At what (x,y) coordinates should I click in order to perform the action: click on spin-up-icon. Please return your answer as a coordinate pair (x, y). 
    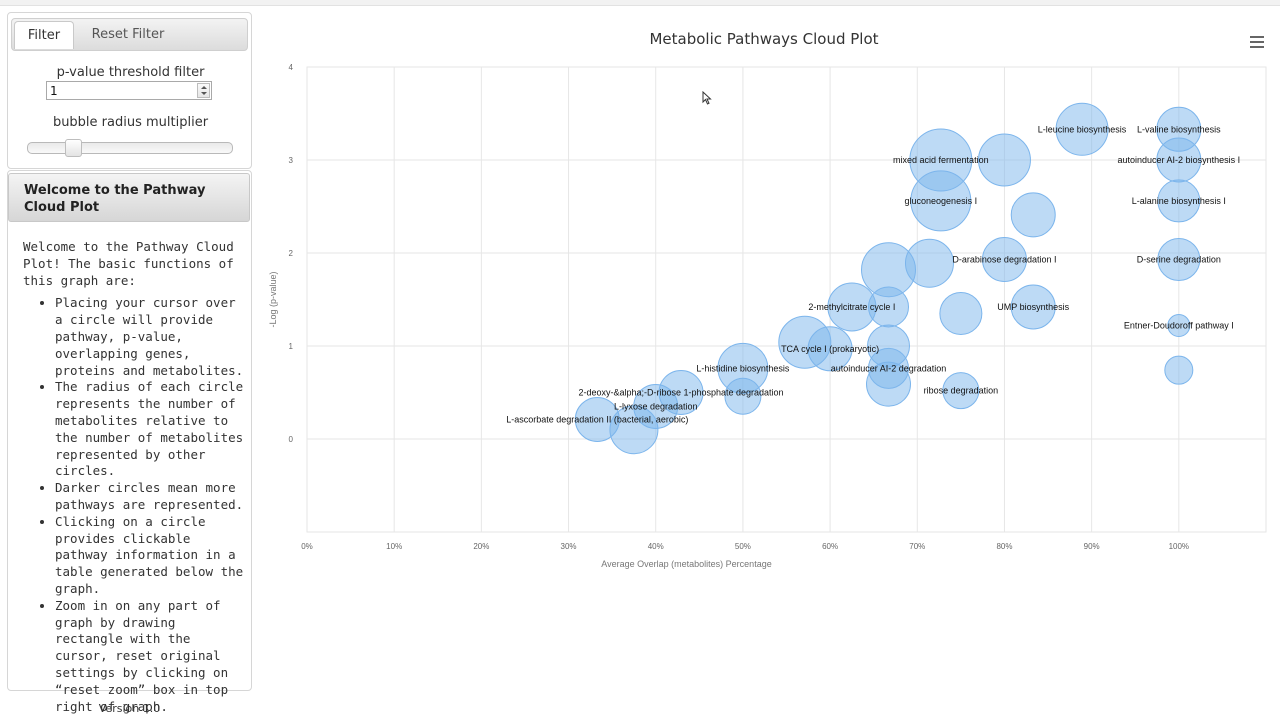
    Looking at the image, I should click on (204, 87).